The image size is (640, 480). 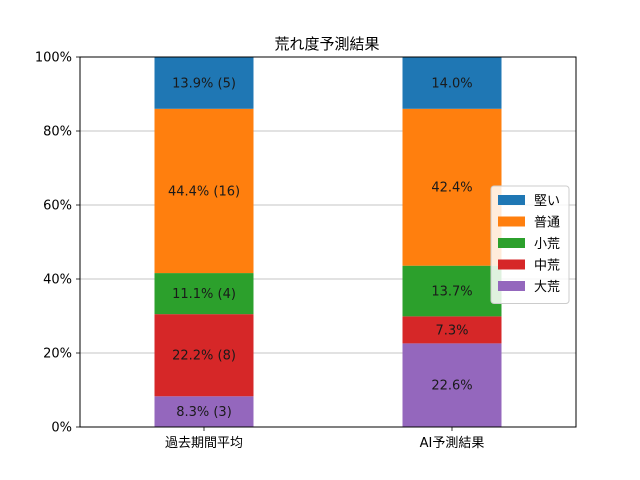 What do you see at coordinates (547, 287) in the screenshot?
I see `legend-label: 大荒` at bounding box center [547, 287].